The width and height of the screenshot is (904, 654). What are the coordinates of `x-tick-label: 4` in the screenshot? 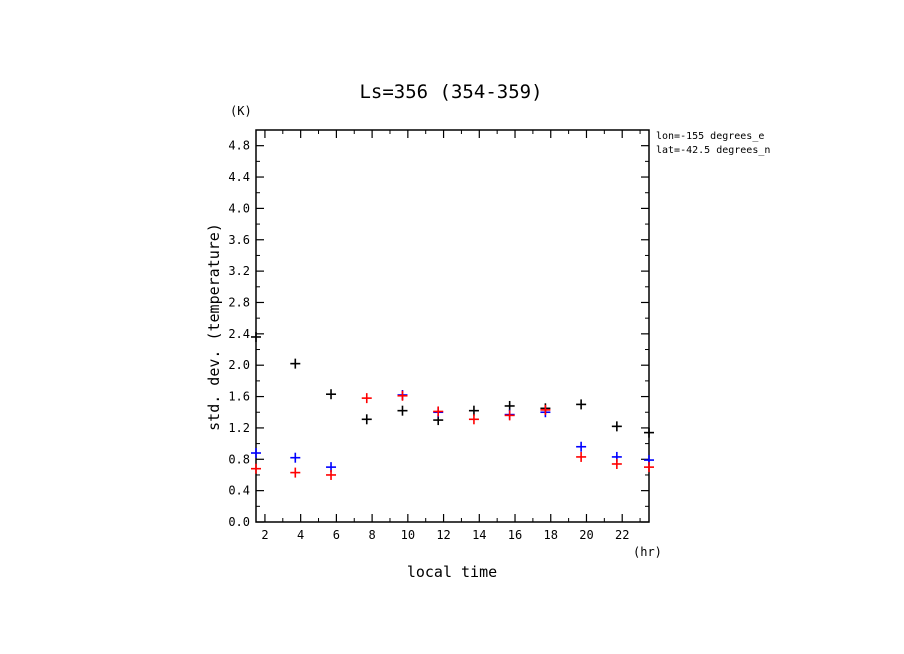 It's located at (300, 535).